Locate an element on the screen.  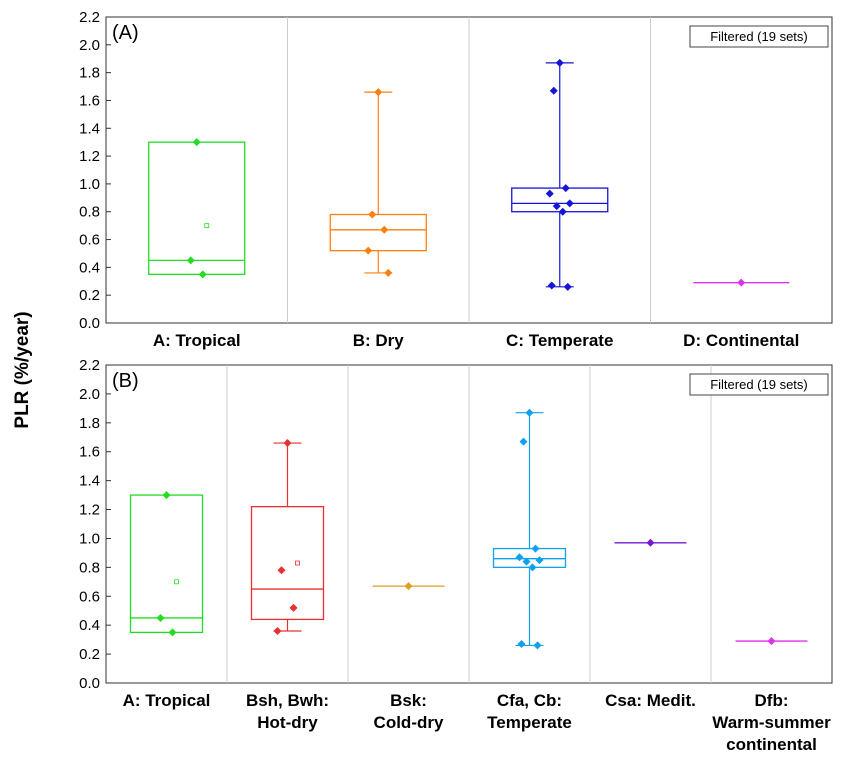
panel-a-mean-marker is located at coordinates (207, 226).